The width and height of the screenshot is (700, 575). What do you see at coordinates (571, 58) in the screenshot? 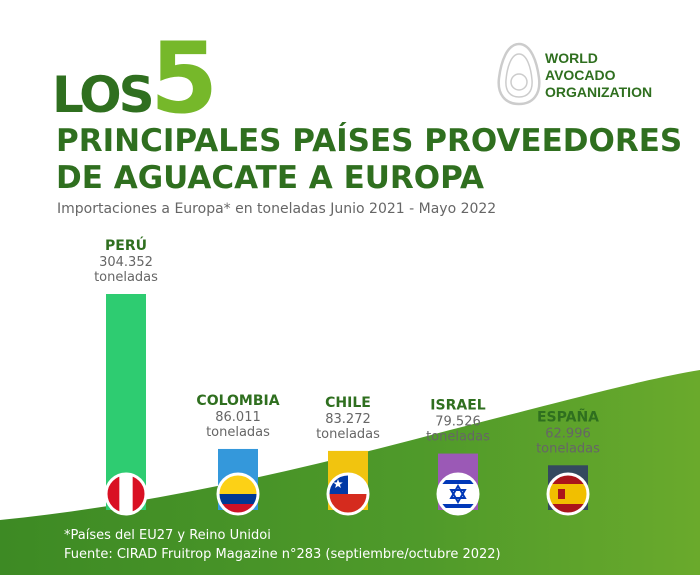
I see `brand-line-1: WORLD` at bounding box center [571, 58].